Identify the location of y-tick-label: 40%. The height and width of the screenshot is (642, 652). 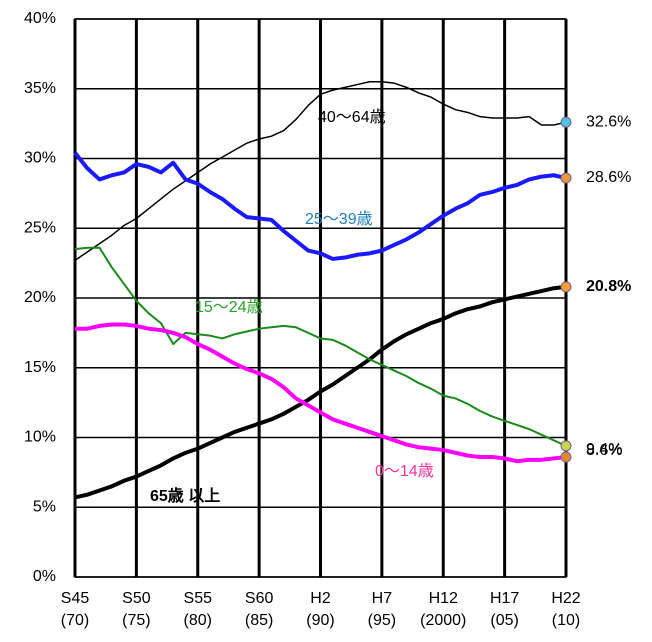
(40, 18).